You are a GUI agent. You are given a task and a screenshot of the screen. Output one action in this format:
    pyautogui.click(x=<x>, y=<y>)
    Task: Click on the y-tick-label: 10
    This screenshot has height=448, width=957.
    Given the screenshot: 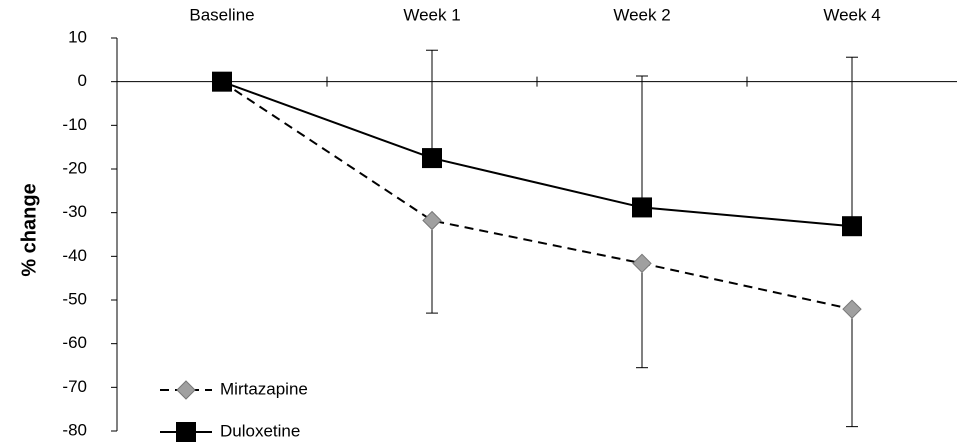 What is the action you would take?
    pyautogui.click(x=77, y=36)
    